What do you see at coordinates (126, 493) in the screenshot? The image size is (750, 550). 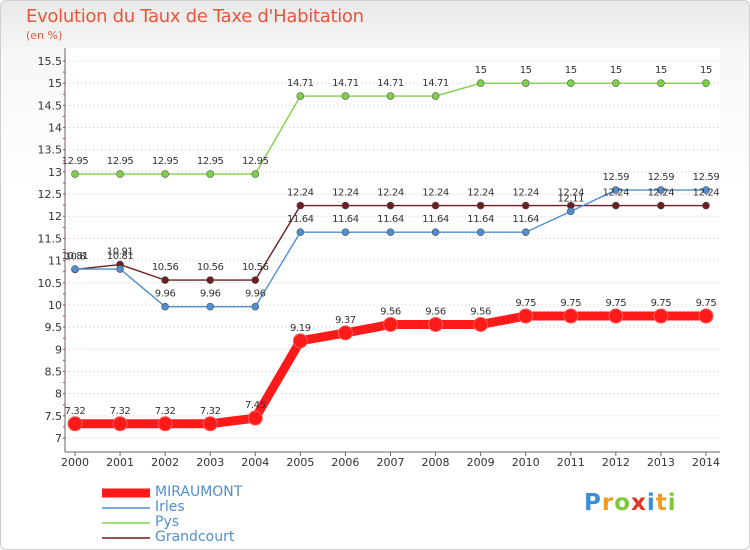 I see `legend-swatch-miraumont` at bounding box center [126, 493].